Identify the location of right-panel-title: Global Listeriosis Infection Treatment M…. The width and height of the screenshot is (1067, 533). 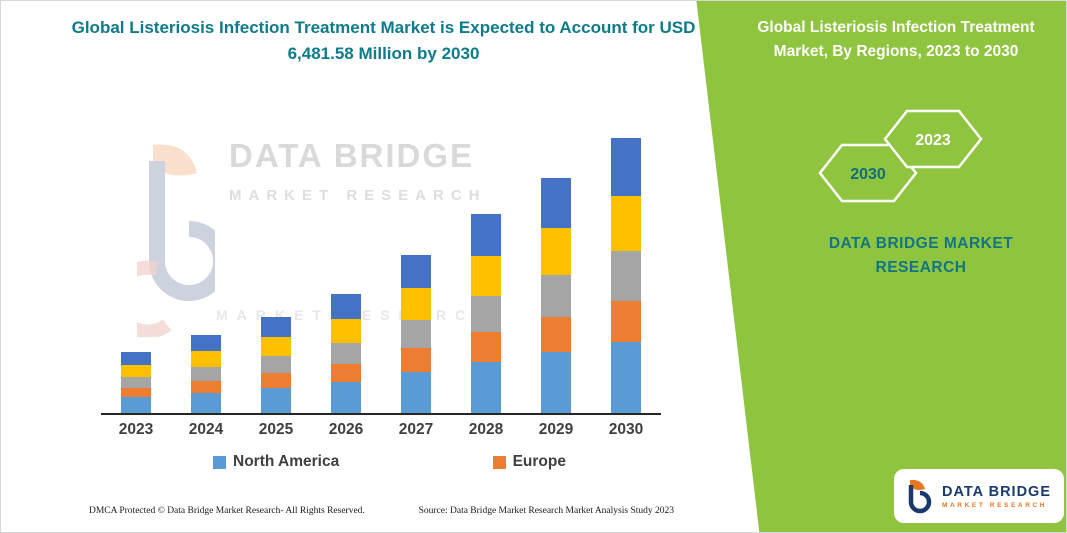
(896, 40).